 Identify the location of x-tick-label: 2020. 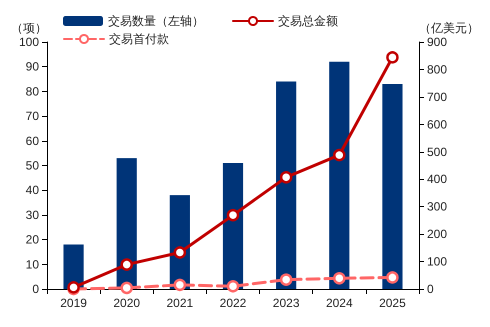
(126, 303).